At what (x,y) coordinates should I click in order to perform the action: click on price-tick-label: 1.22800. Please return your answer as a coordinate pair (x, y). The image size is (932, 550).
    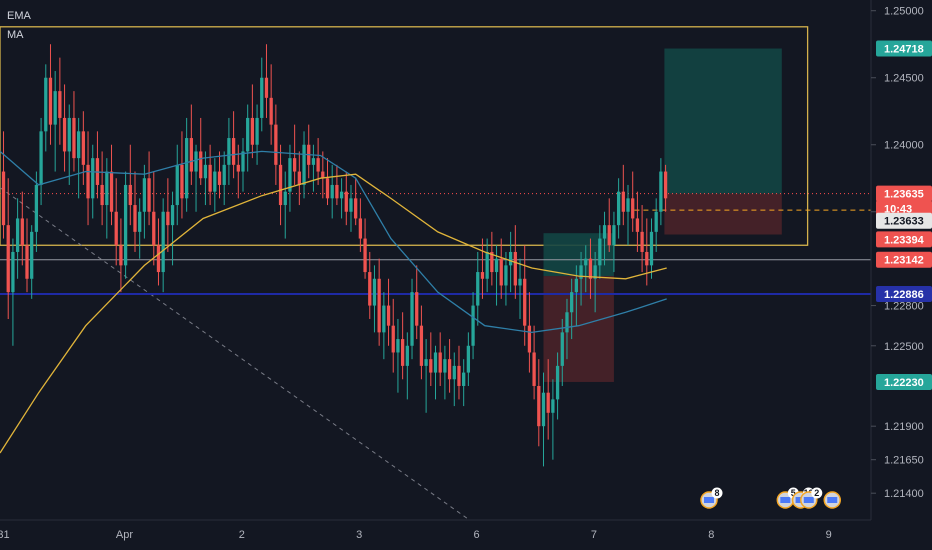
    Looking at the image, I should click on (904, 307).